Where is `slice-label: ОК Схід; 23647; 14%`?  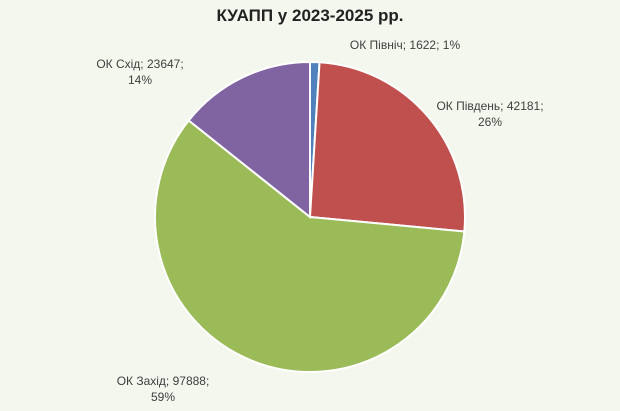 slice-label: ОК Схід; 23647; 14% is located at coordinates (139, 72).